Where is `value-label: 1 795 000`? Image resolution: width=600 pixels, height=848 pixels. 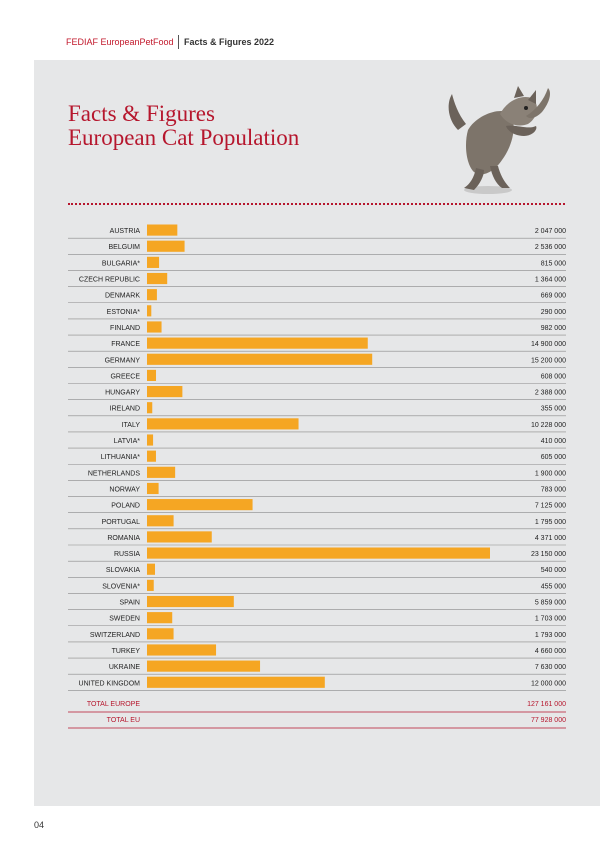 value-label: 1 795 000 is located at coordinates (550, 522).